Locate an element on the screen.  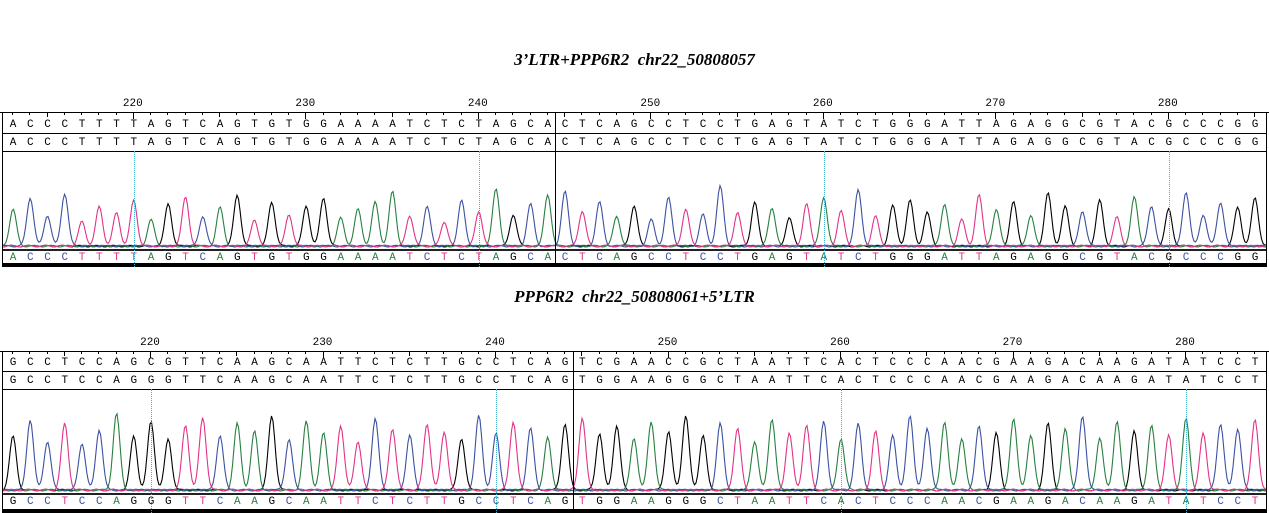
position-ruler: 220 230 240 250 260 270 280 is located at coordinates (634, 109).